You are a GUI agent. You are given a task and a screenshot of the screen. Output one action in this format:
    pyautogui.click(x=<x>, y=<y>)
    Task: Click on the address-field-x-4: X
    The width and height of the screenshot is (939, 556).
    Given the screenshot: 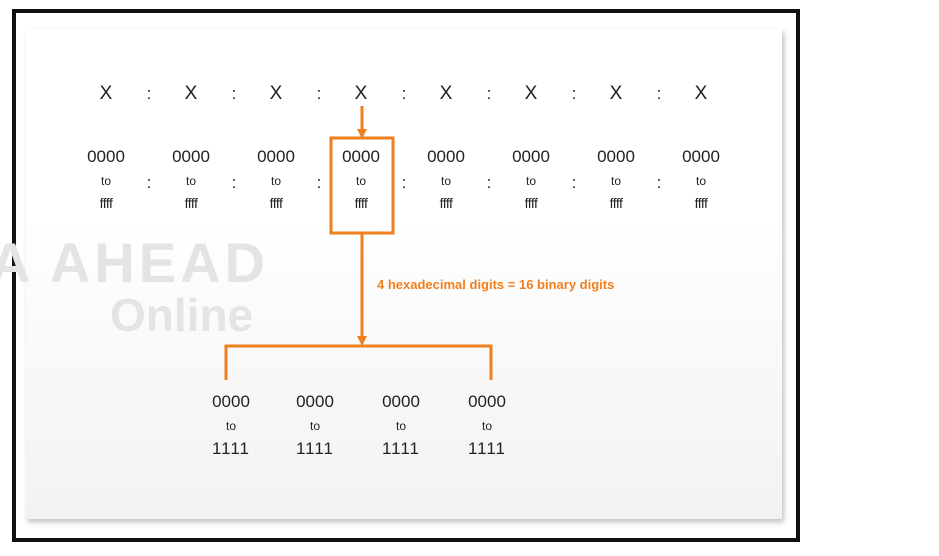 What is the action you would take?
    pyautogui.click(x=361, y=93)
    